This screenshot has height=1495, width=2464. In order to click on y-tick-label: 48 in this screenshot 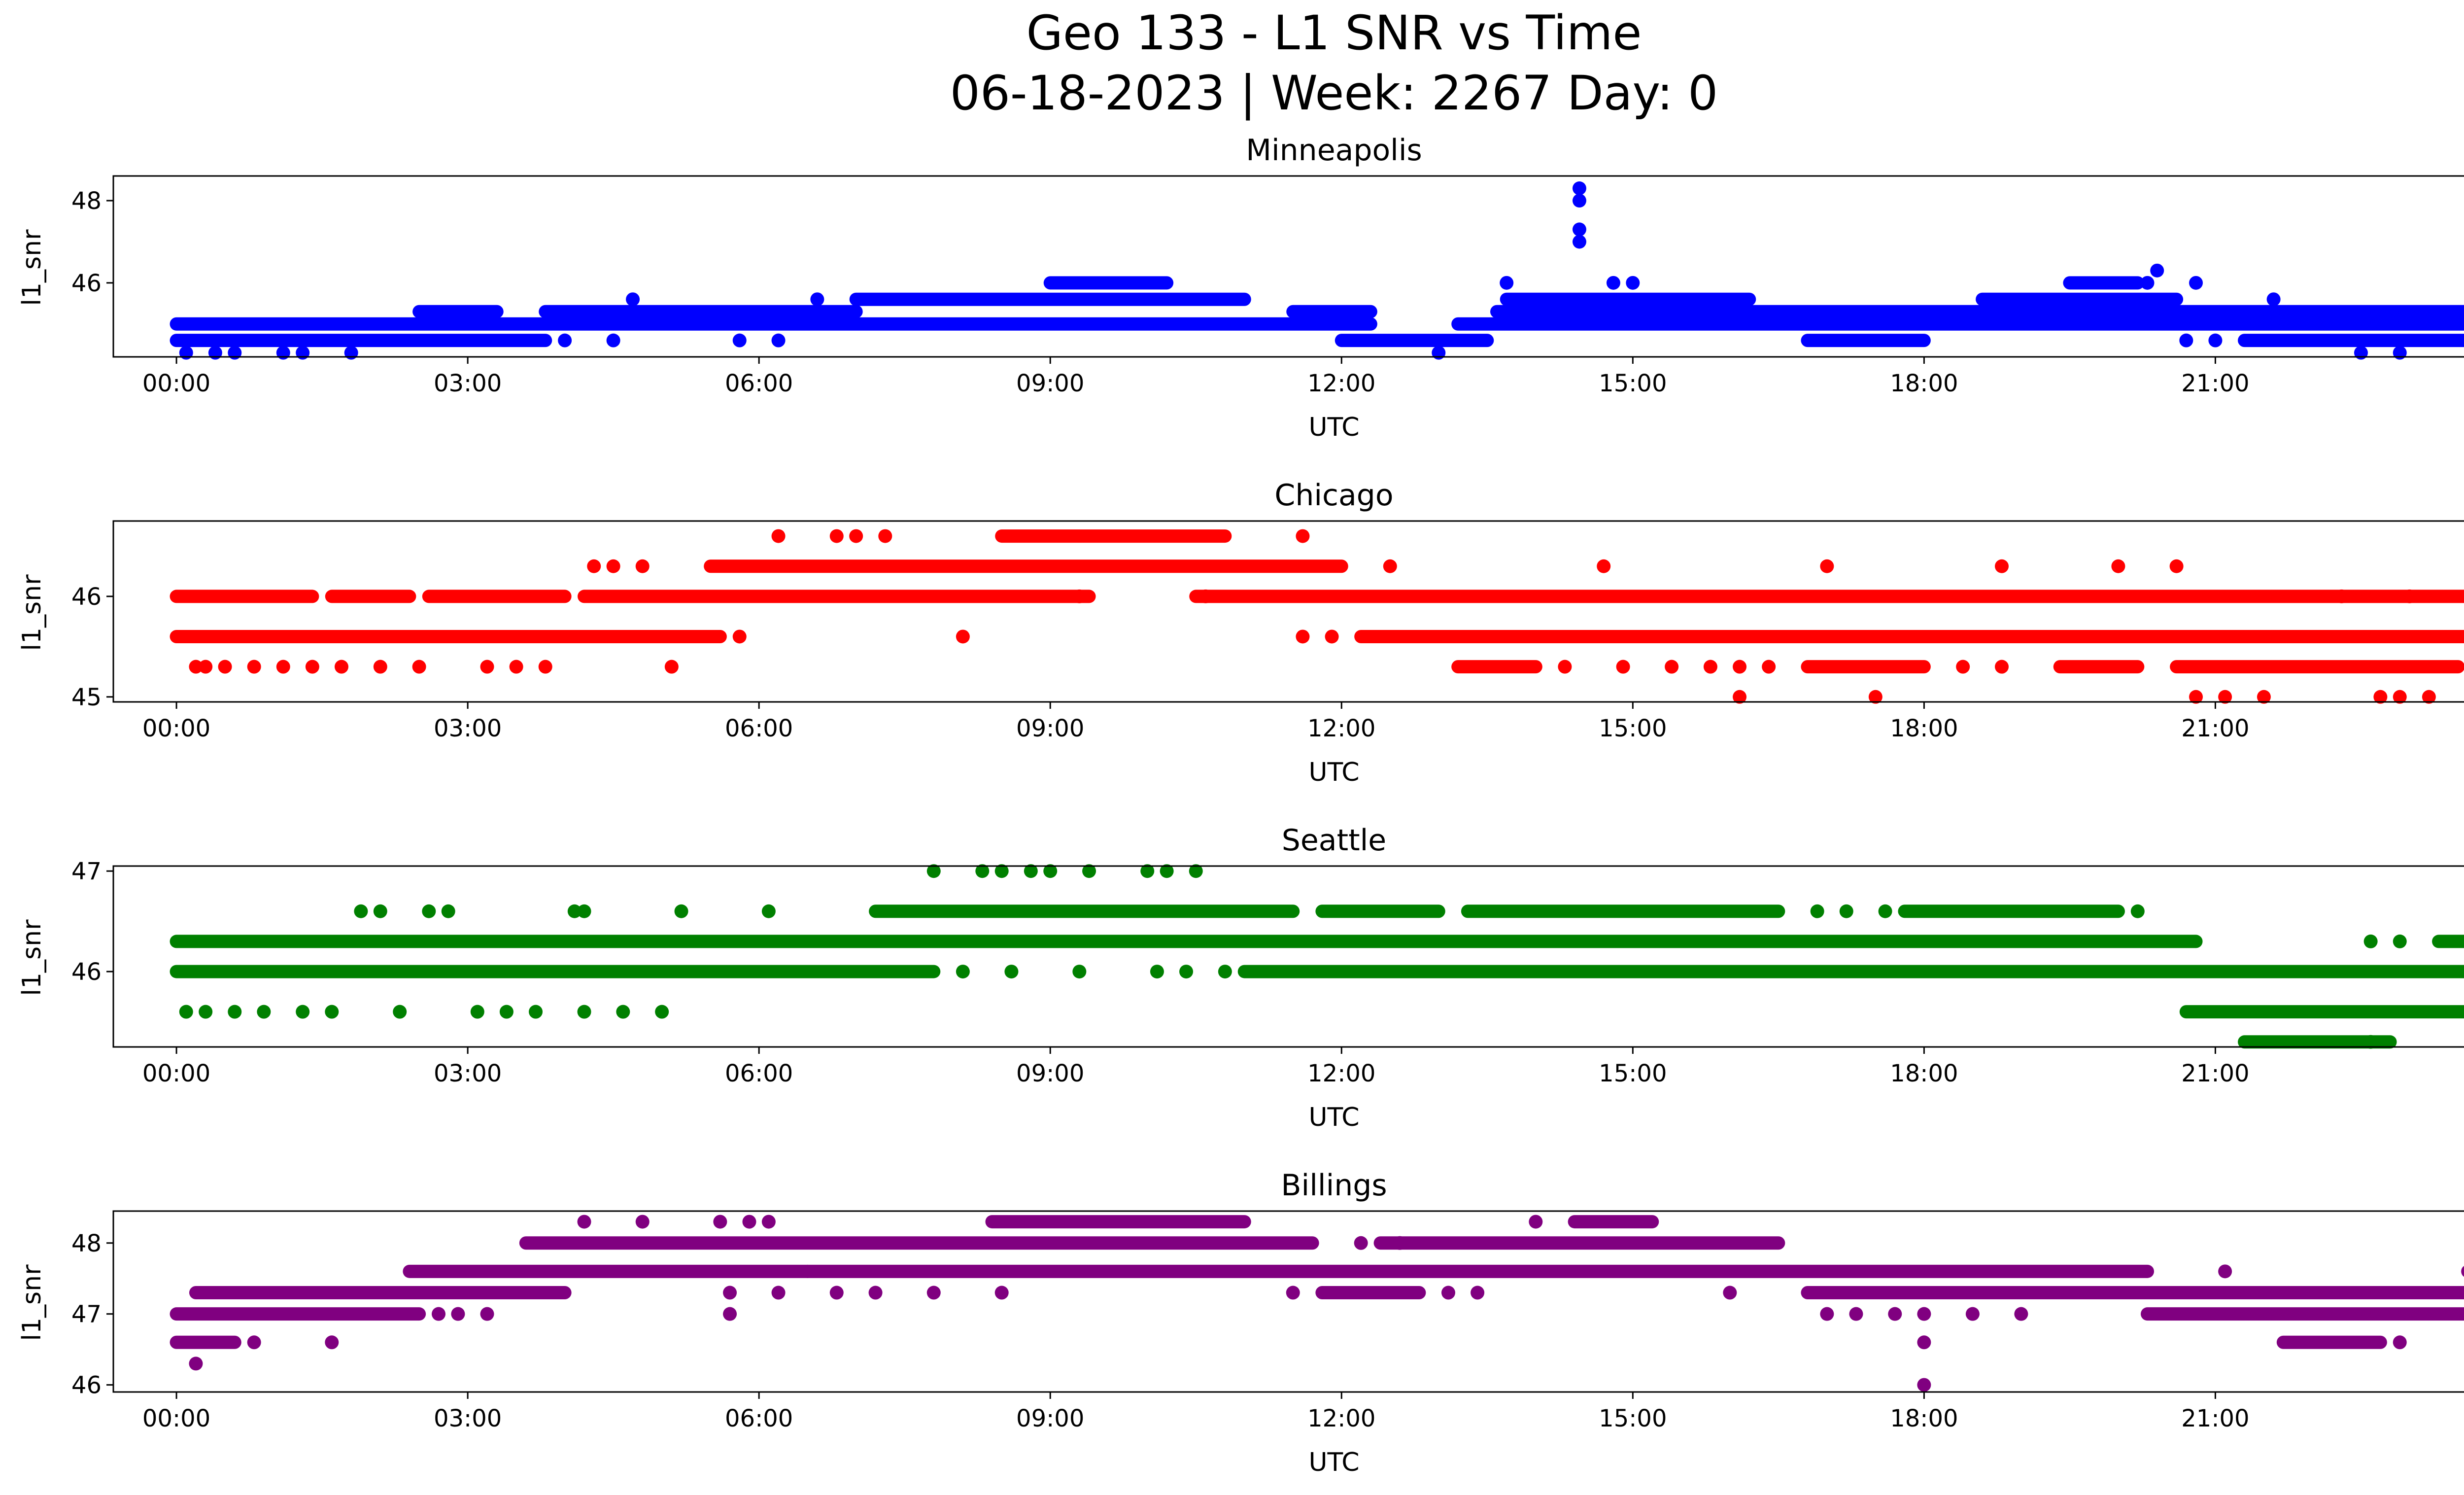, I will do `click(86, 1243)`.